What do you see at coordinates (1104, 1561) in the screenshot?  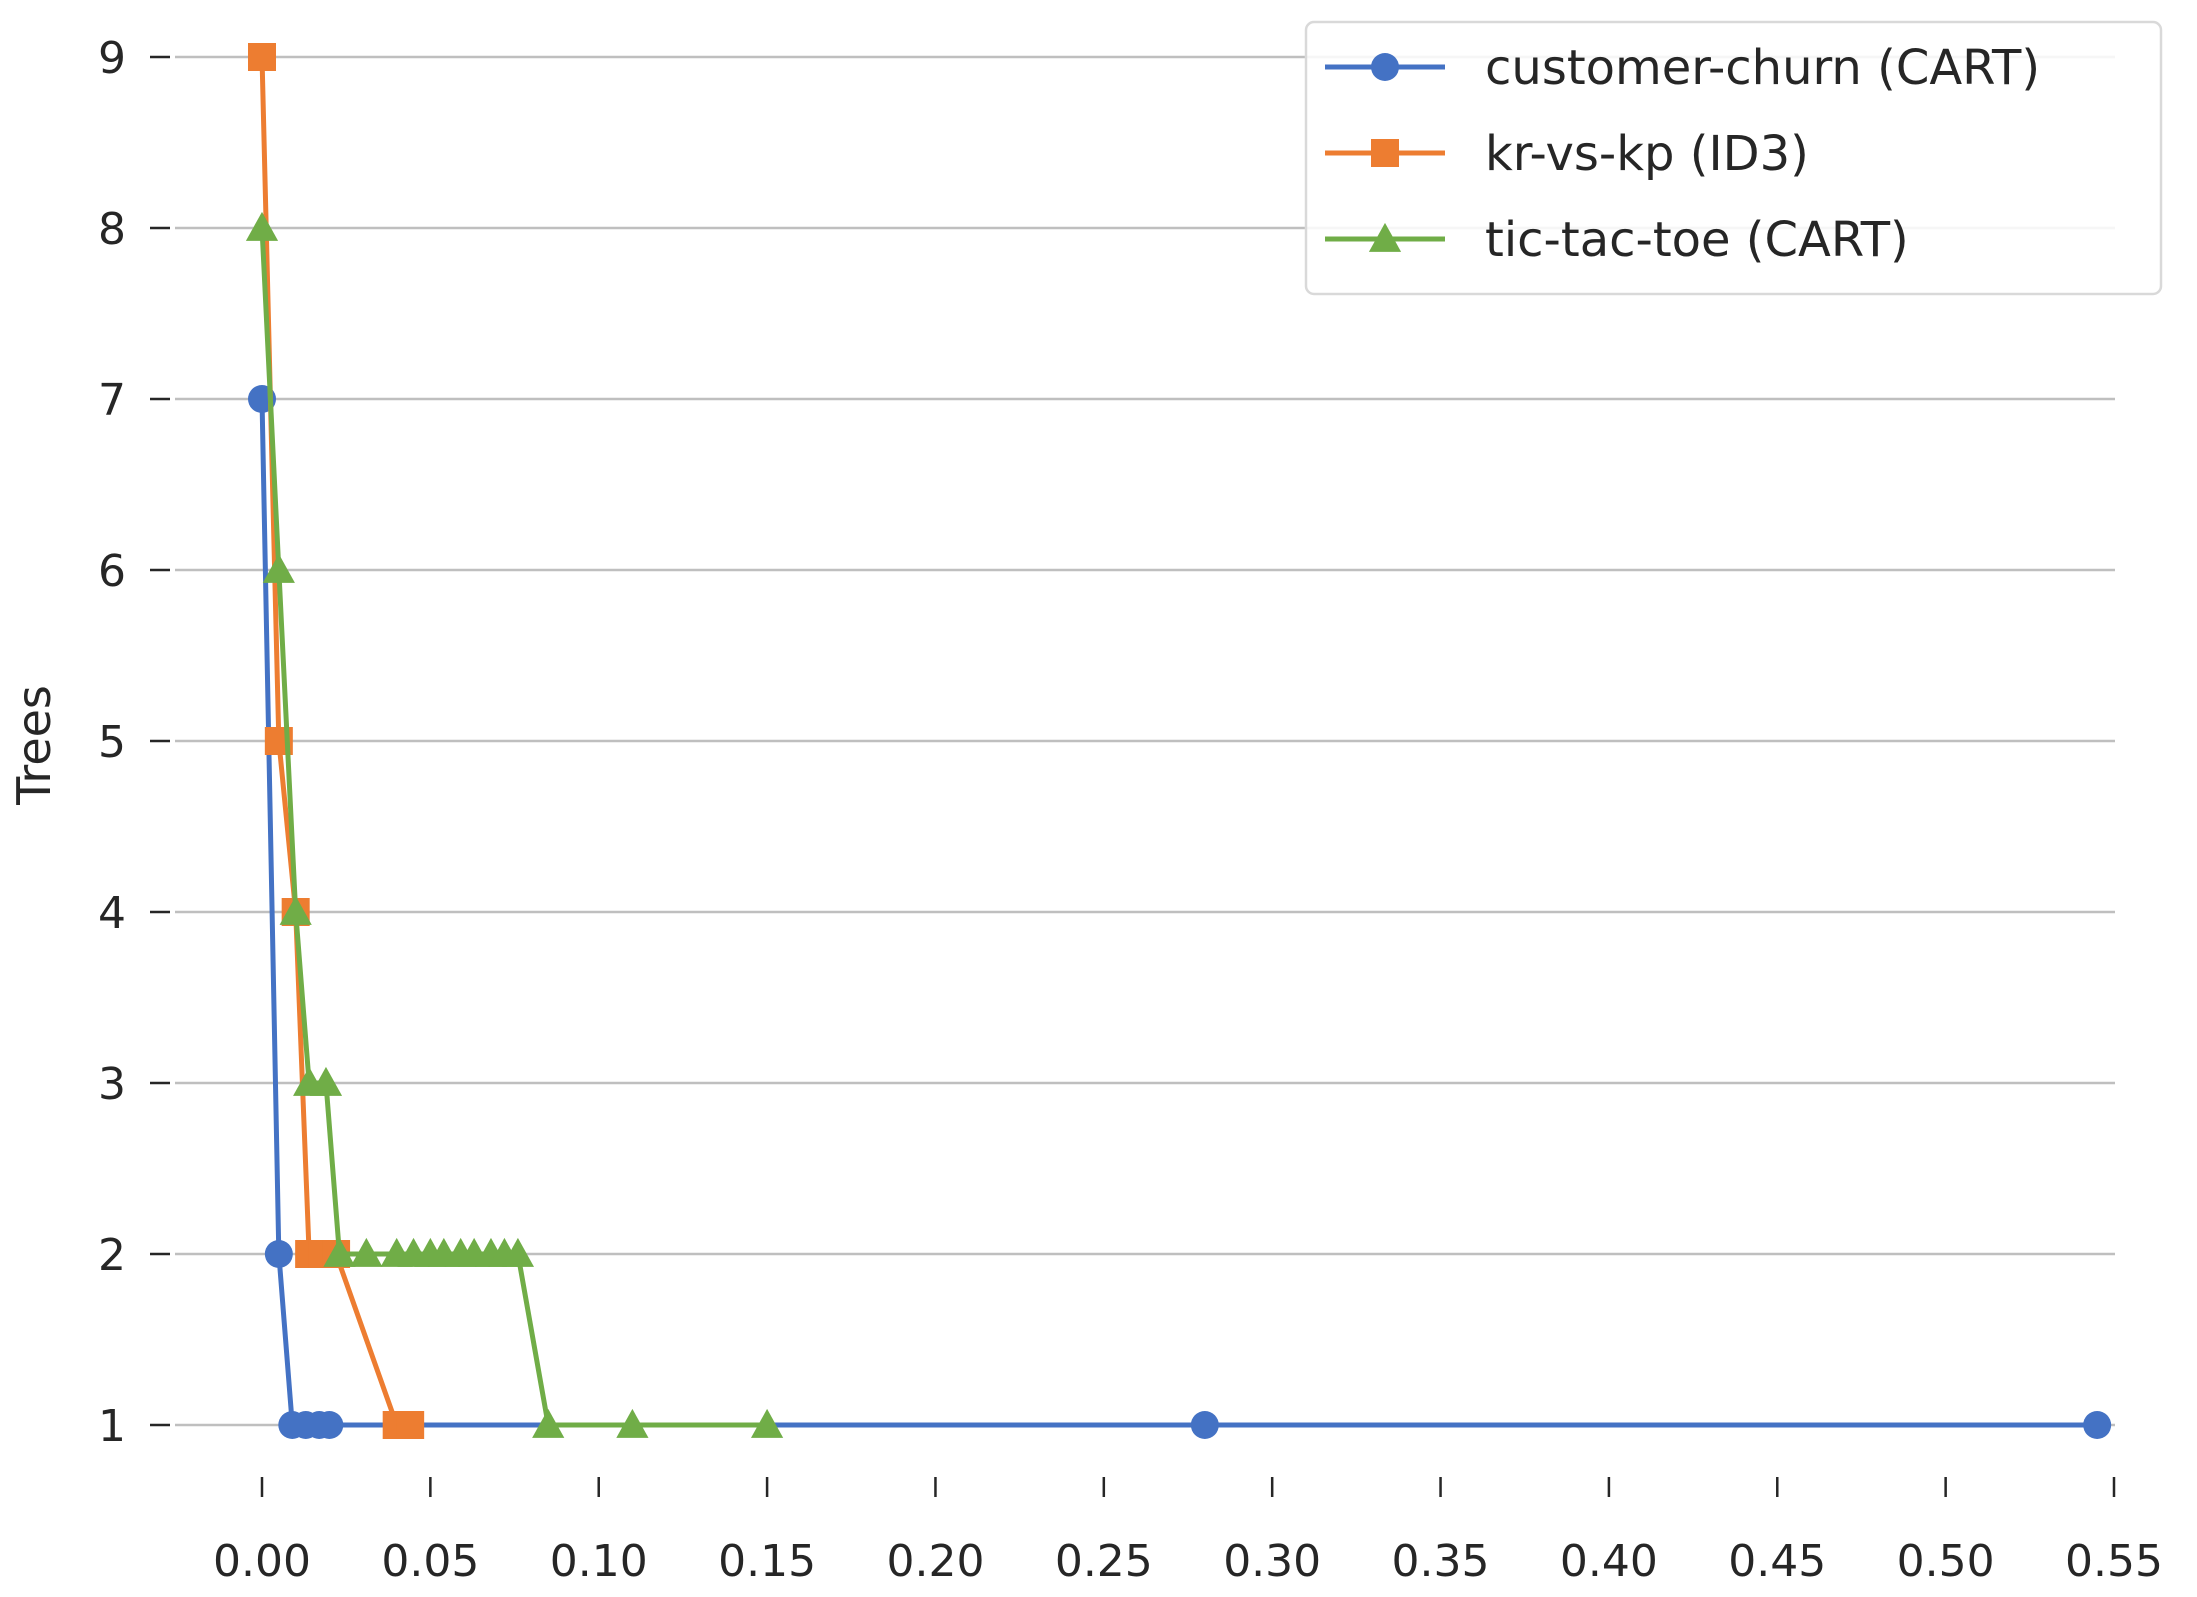 I see `x-tick-label: 0.25` at bounding box center [1104, 1561].